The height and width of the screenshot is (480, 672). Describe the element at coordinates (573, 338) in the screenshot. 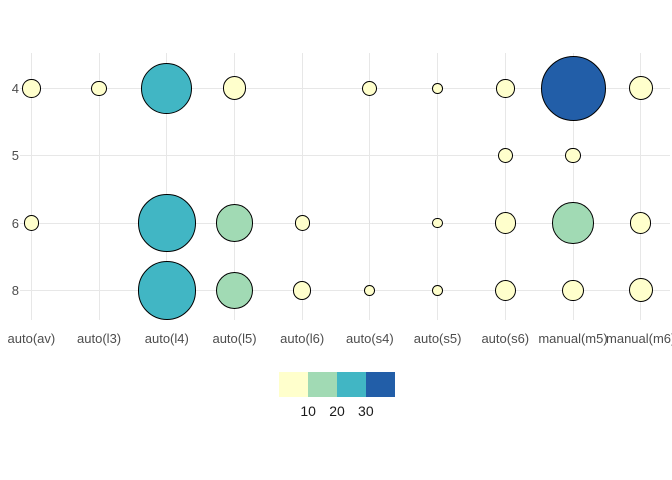

I see `x-tick-label: manual(m5)` at that location.